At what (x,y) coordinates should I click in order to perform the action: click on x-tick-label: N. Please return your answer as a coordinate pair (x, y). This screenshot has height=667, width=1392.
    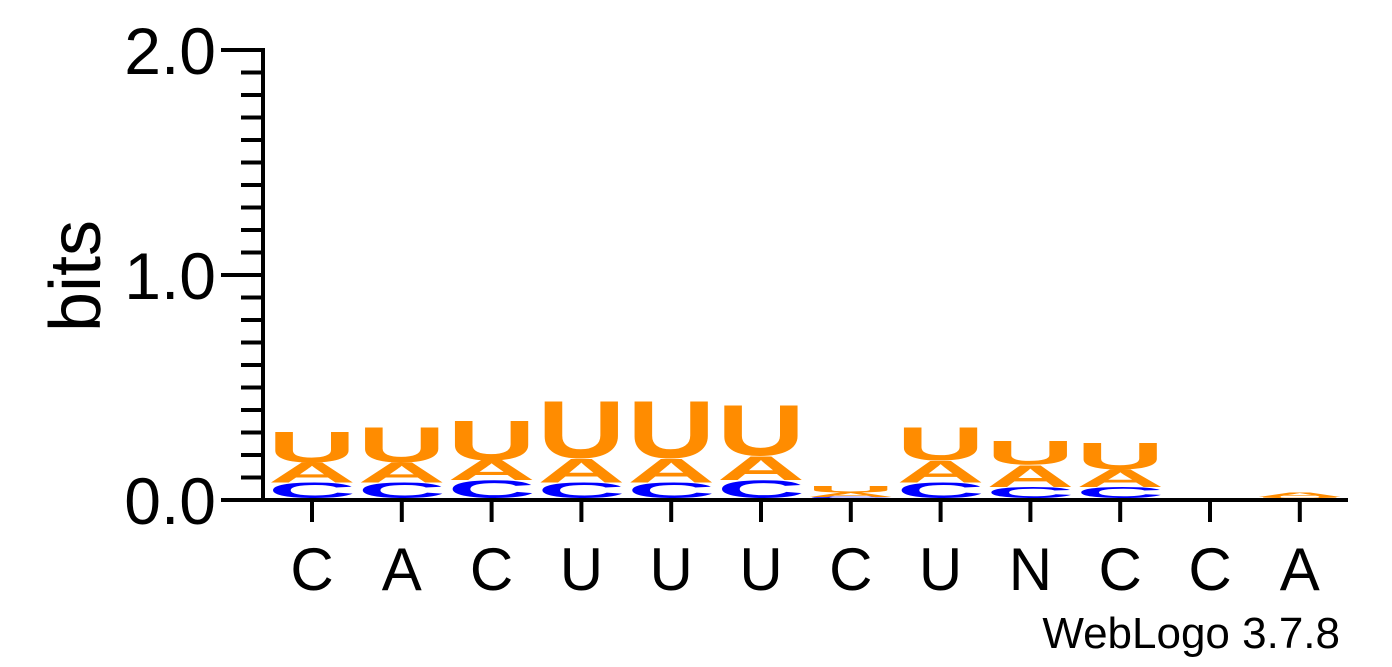
    Looking at the image, I should click on (1030, 569).